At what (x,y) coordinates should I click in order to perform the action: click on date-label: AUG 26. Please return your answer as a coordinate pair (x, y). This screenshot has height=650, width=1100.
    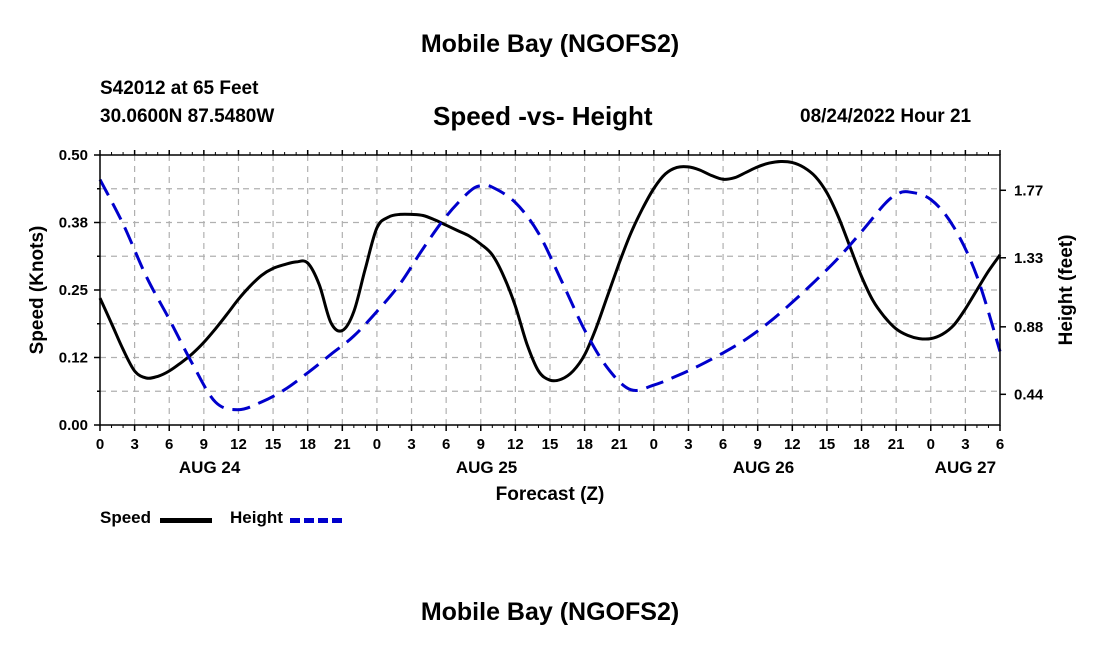
    Looking at the image, I should click on (763, 467).